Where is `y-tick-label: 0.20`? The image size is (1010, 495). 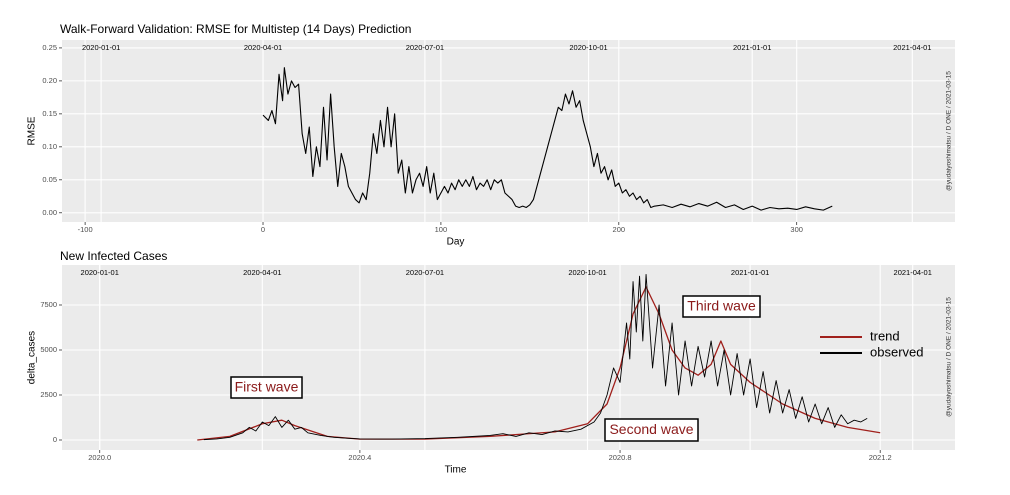
y-tick-label: 0.20 is located at coordinates (49, 80).